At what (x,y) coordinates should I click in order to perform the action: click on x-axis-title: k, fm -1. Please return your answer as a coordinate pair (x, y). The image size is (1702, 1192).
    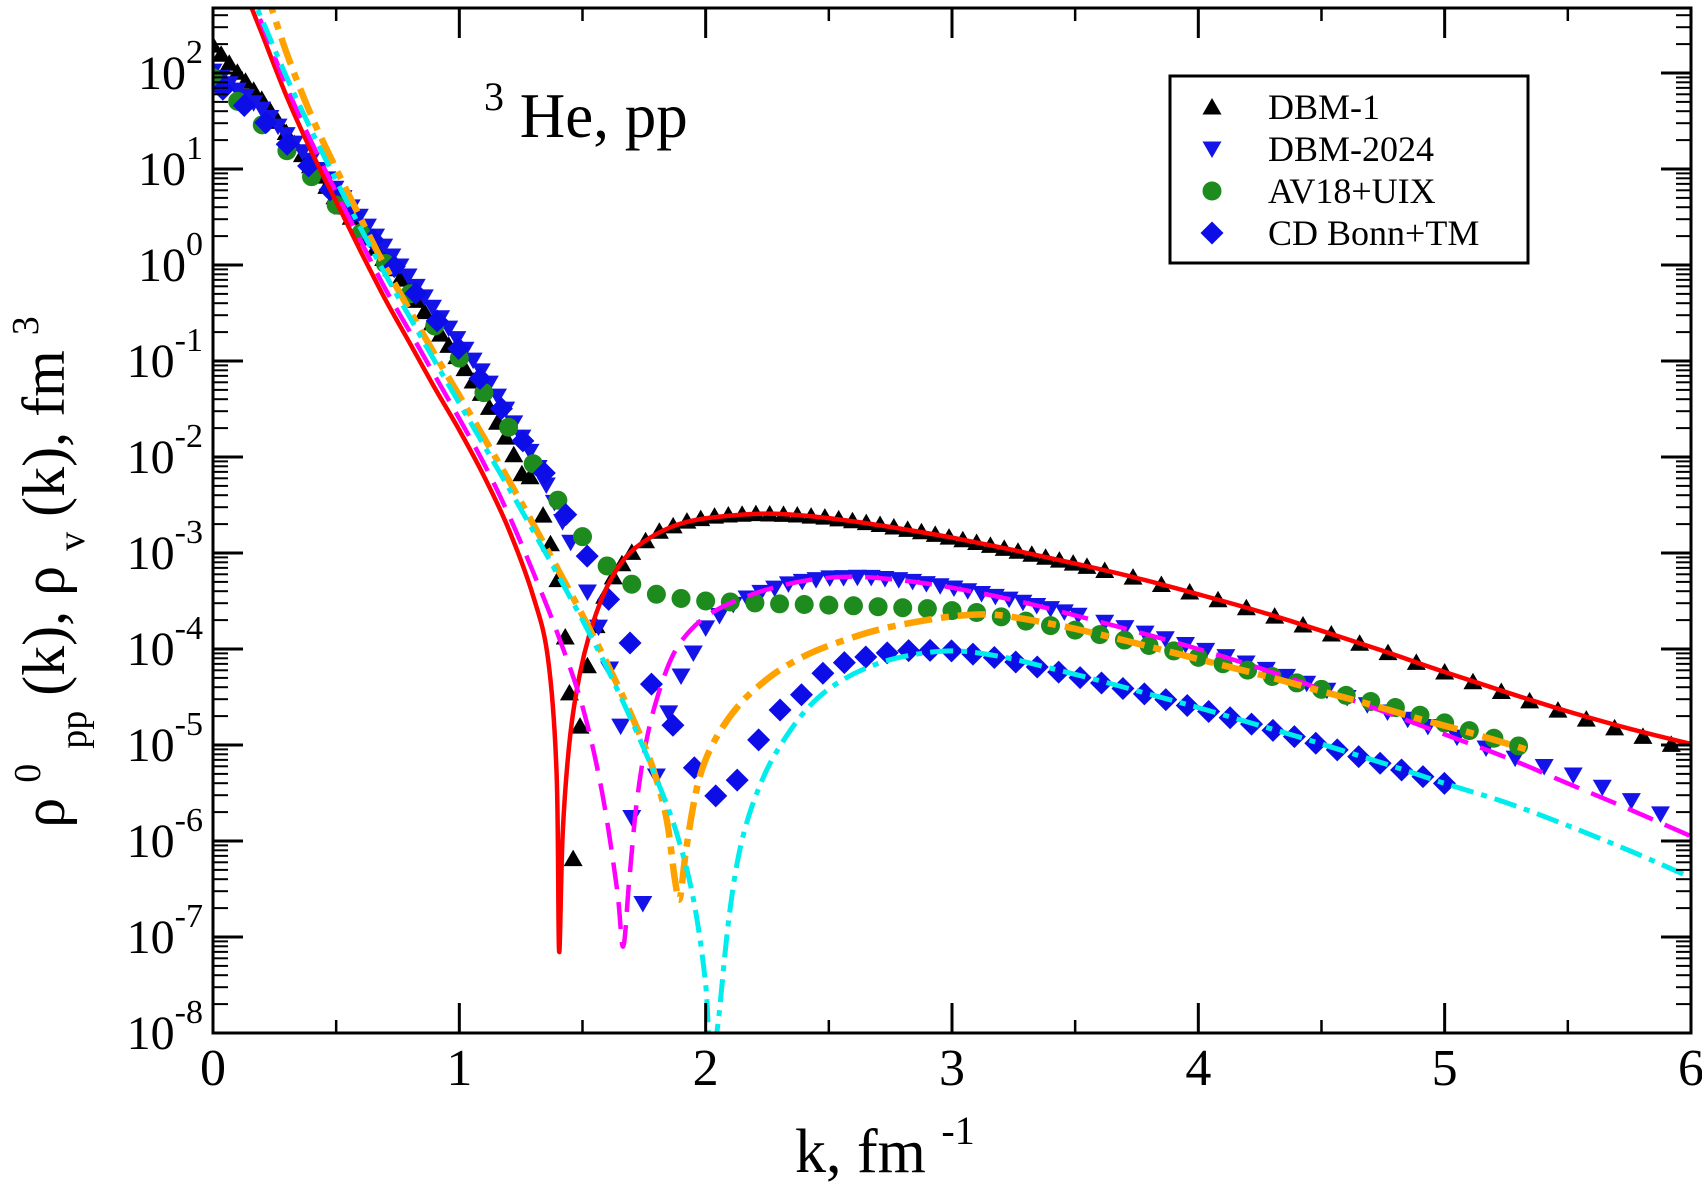
    Looking at the image, I should click on (885, 1147).